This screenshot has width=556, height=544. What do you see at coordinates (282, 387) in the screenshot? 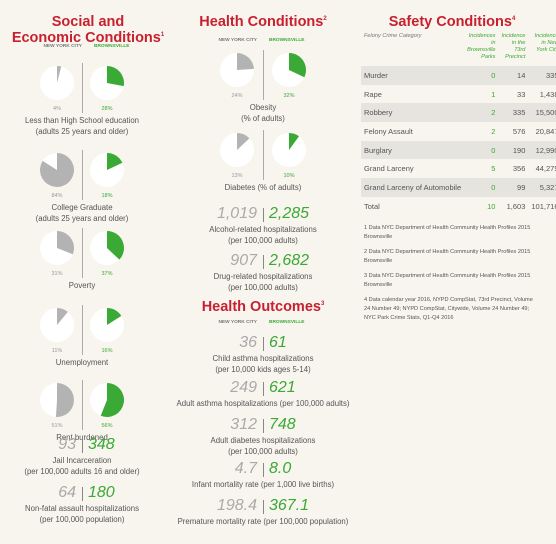
I see `brownsville-rate: 621` at bounding box center [282, 387].